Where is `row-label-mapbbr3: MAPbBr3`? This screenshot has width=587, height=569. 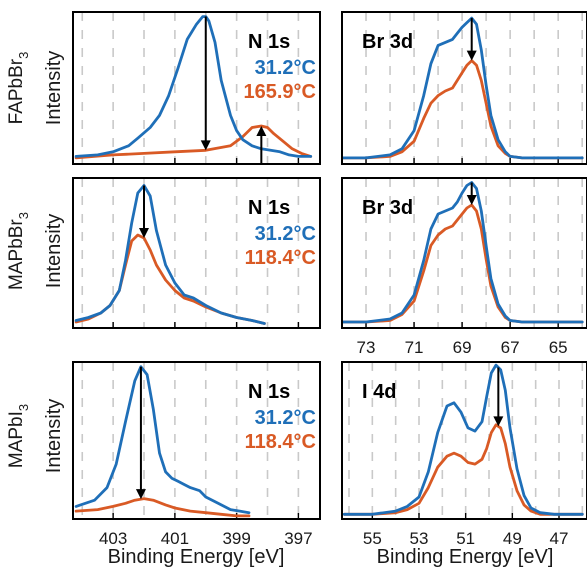
row-label-mapbbr3: MAPbBr3 is located at coordinates (18, 251).